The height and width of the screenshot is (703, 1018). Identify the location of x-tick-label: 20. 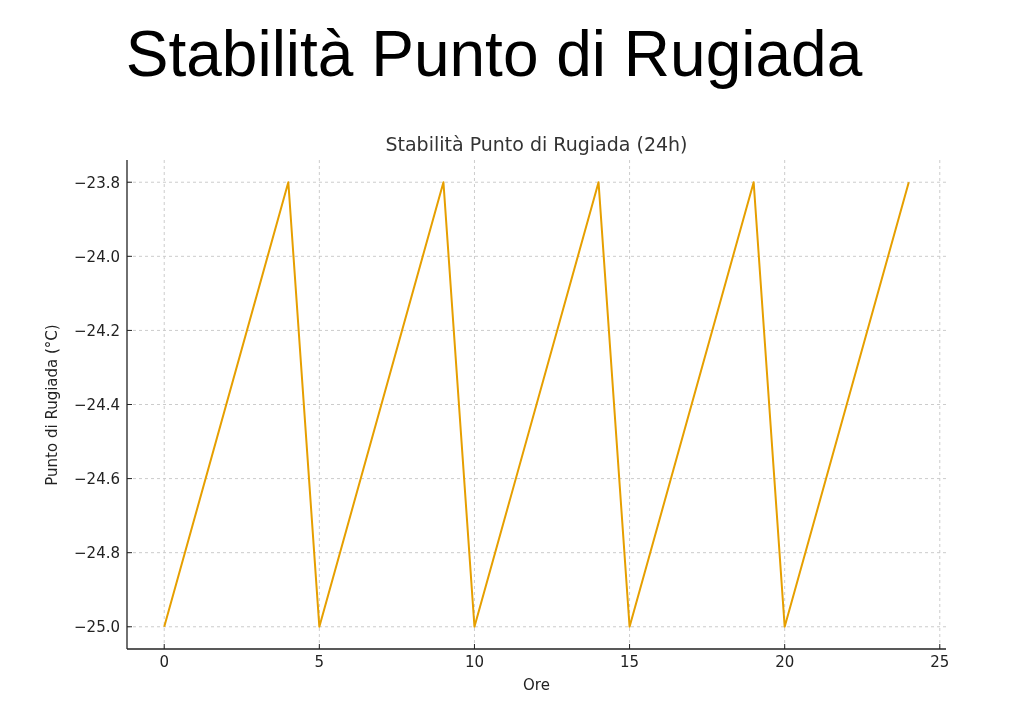
(785, 661).